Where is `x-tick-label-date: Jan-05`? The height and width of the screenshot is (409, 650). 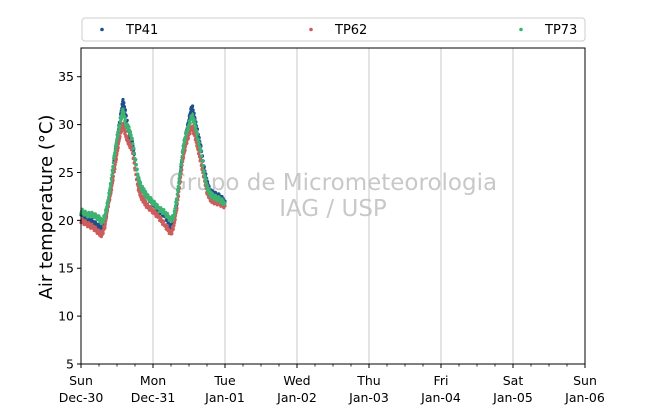 x-tick-label-date: Jan-05 is located at coordinates (512, 397).